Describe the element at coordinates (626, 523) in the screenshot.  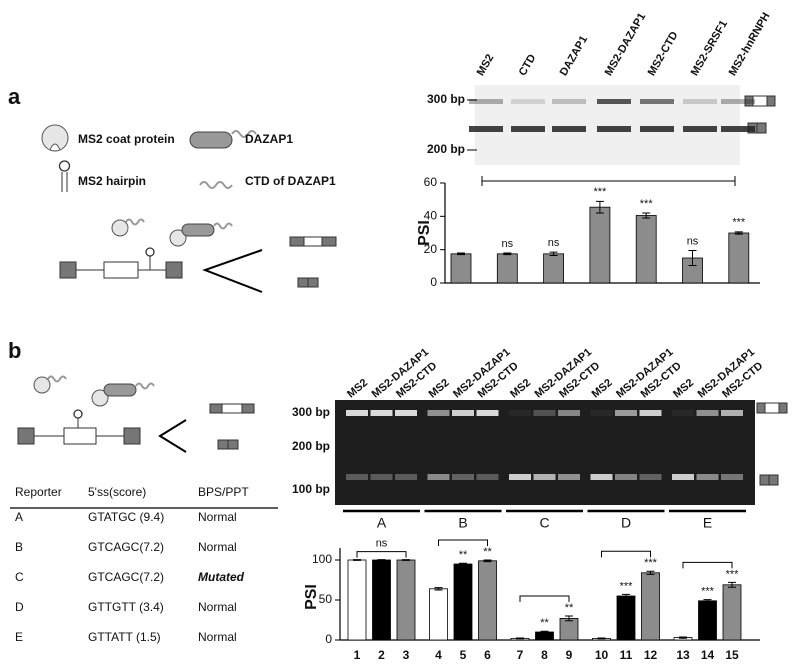
I see `group-label: D` at that location.